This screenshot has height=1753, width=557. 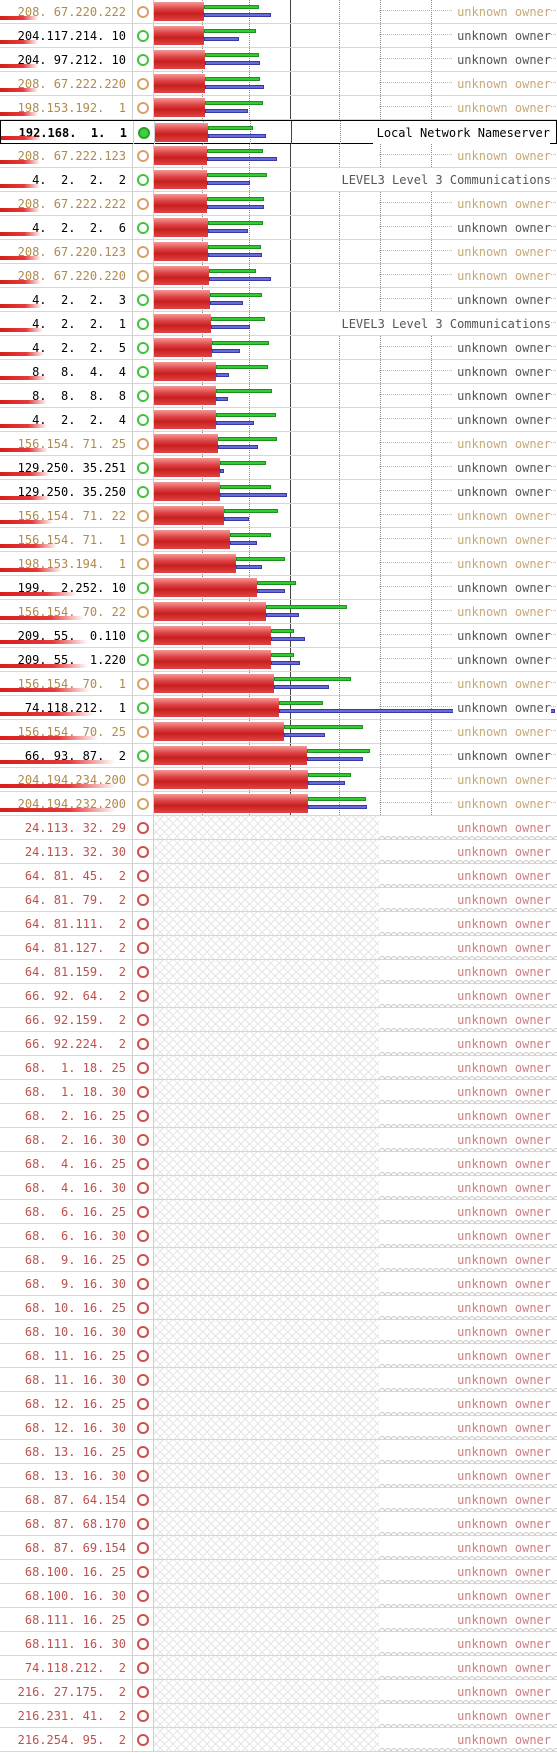 What do you see at coordinates (278, 1356) in the screenshot?
I see `resolver-row: 68. 11. 16. 25 unknown owner` at bounding box center [278, 1356].